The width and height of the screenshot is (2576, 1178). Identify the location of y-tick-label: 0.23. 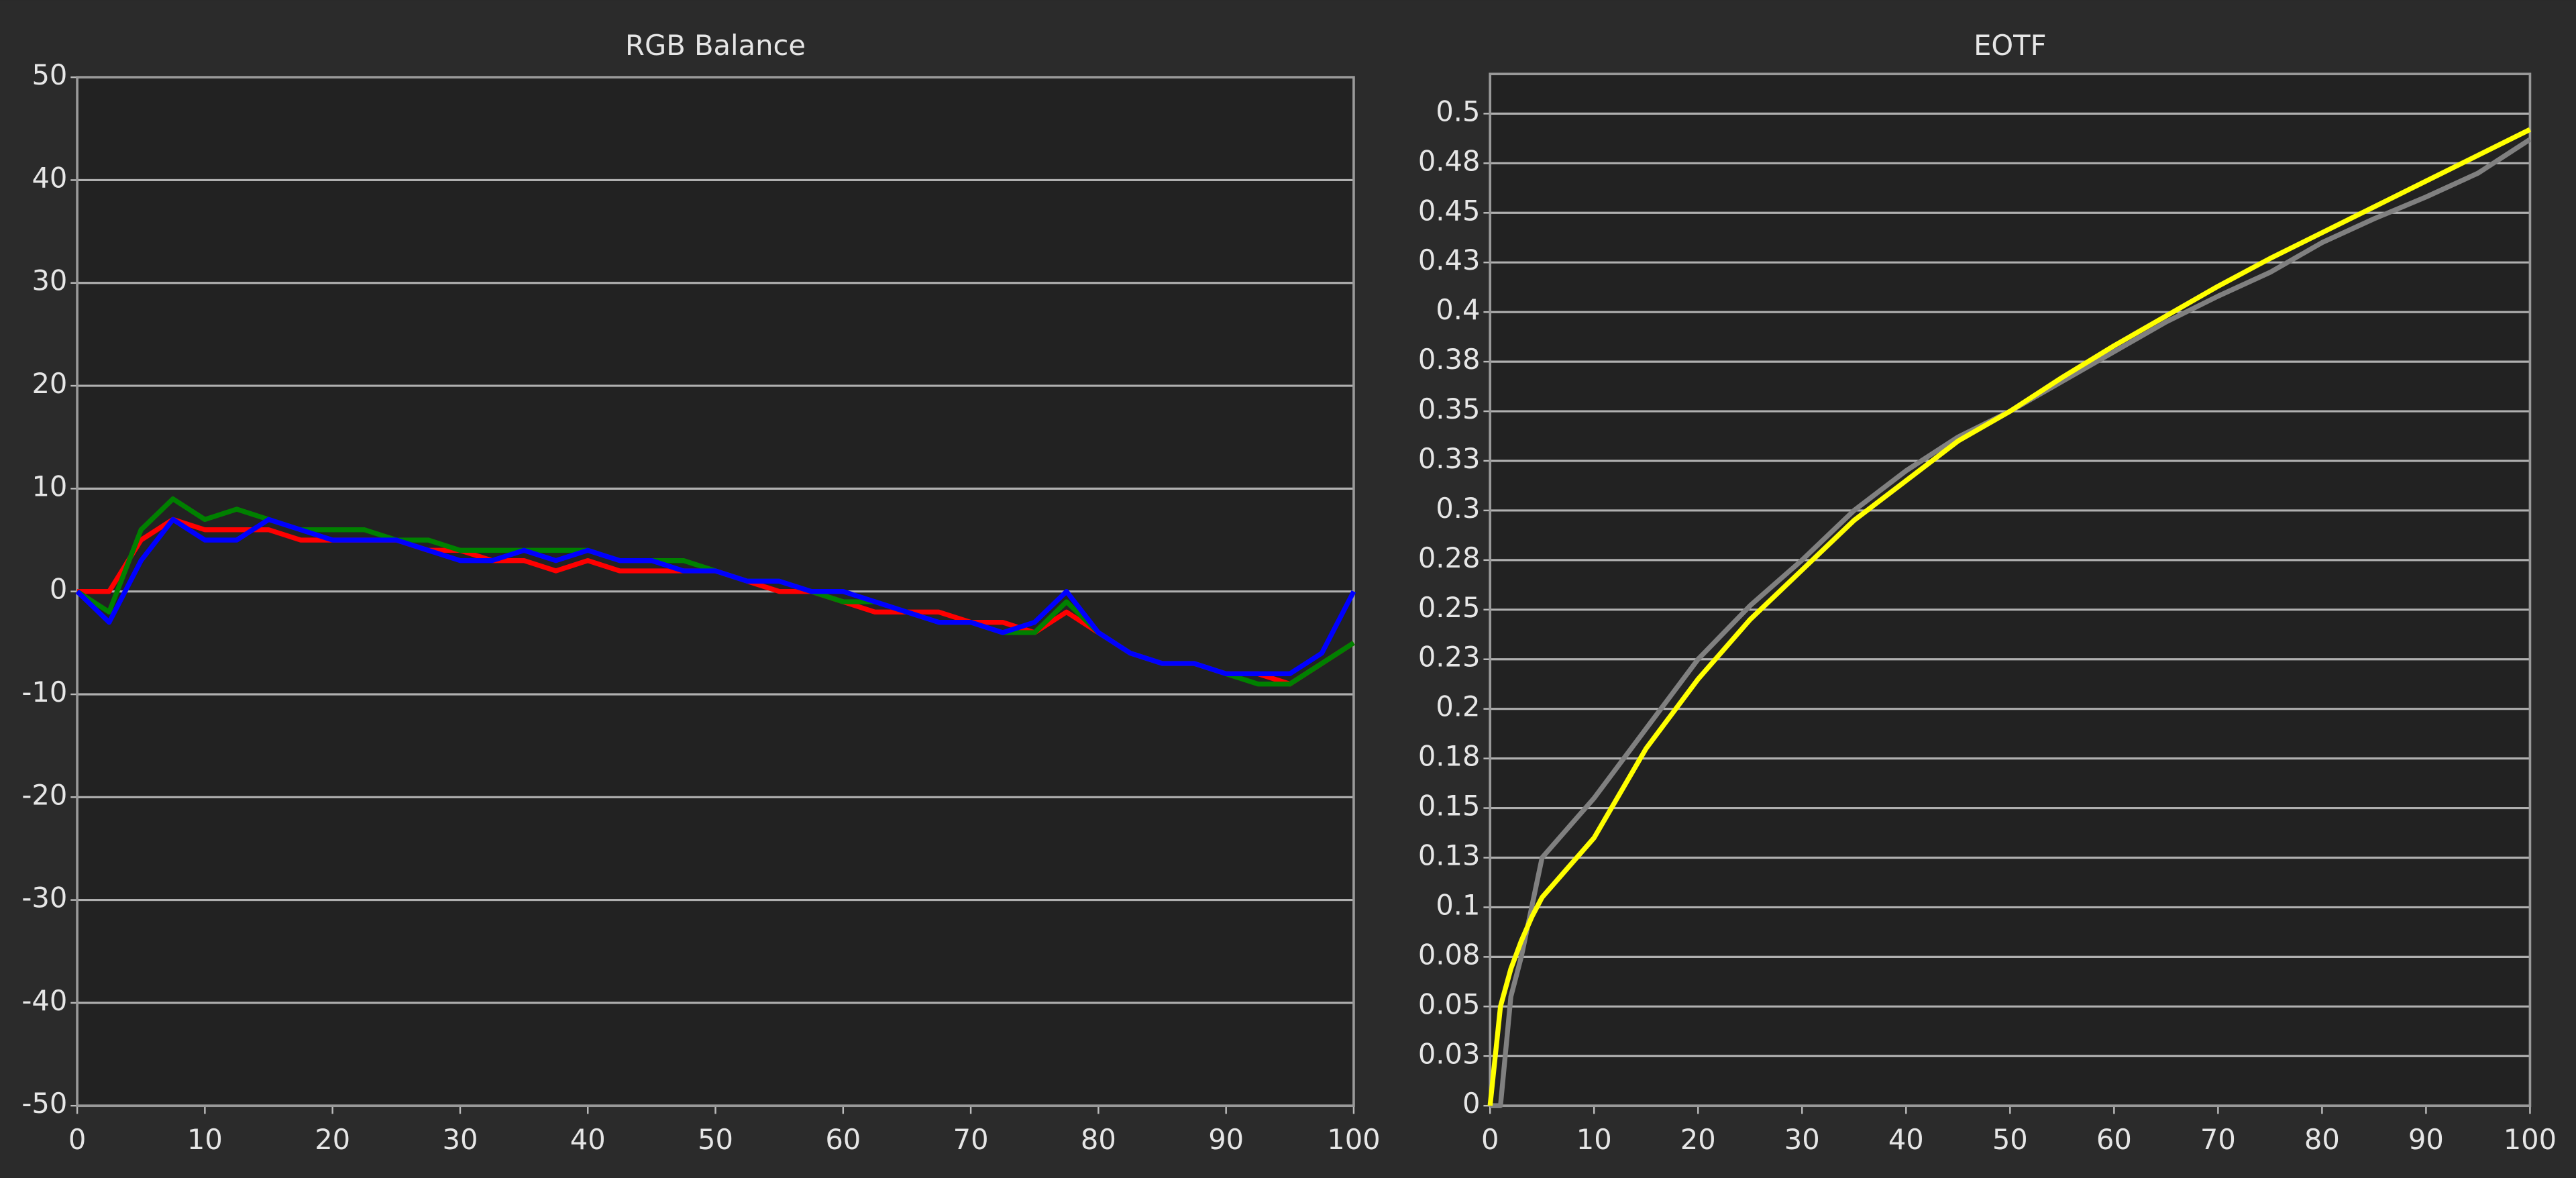
(1449, 658).